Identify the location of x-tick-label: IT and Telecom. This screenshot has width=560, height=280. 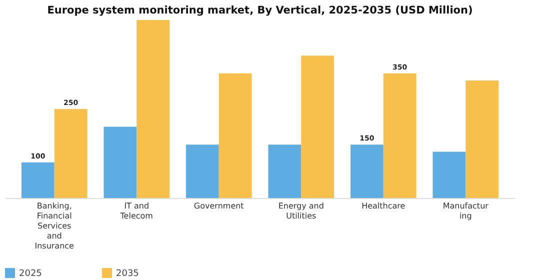
(136, 211).